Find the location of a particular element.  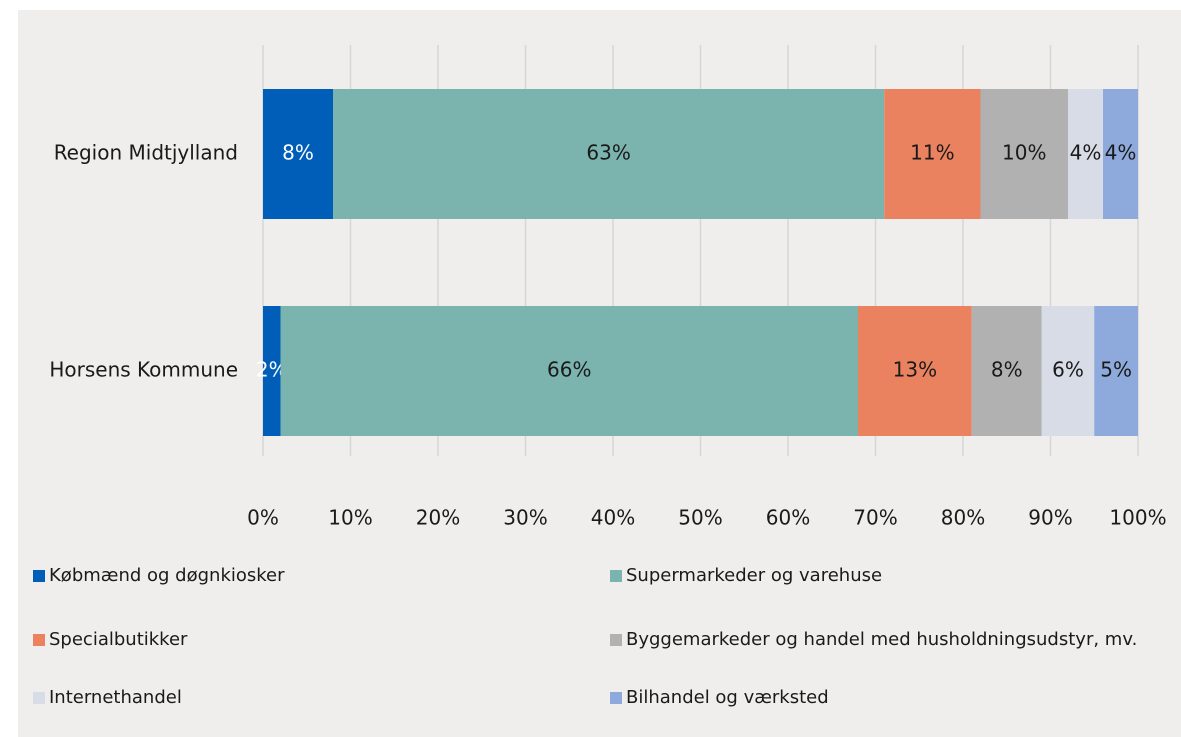

x-tick-label: 100% is located at coordinates (1137, 518).